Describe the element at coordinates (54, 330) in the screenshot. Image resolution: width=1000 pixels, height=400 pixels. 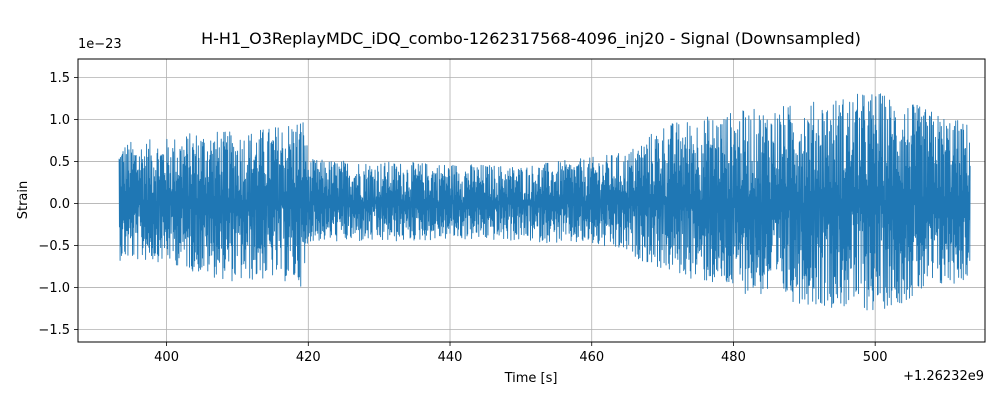
I see `y-tick-label: −1.5` at that location.